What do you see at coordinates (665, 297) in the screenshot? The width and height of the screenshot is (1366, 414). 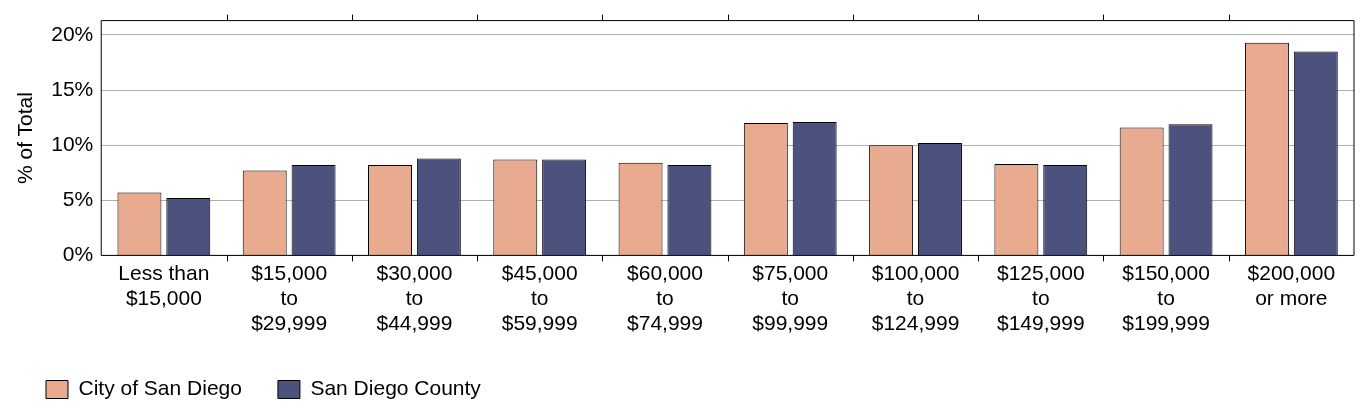 I see `x-tick-label: $60,000 to $74,999` at bounding box center [665, 297].